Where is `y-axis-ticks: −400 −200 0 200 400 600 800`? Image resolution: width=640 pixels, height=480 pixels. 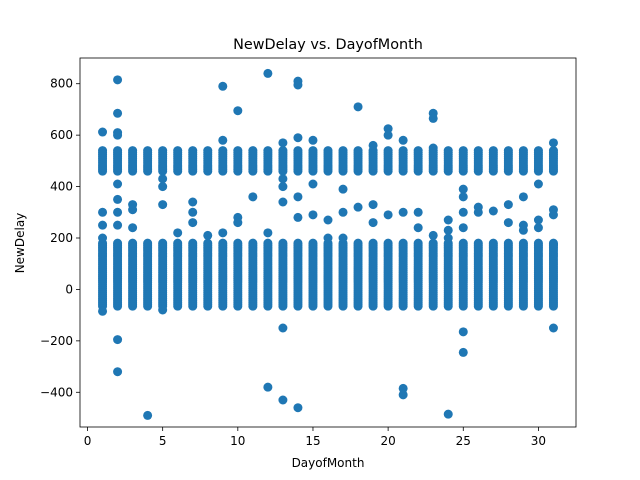
y-axis-ticks: −400 −200 0 200 400 600 800 is located at coordinates (60, 238).